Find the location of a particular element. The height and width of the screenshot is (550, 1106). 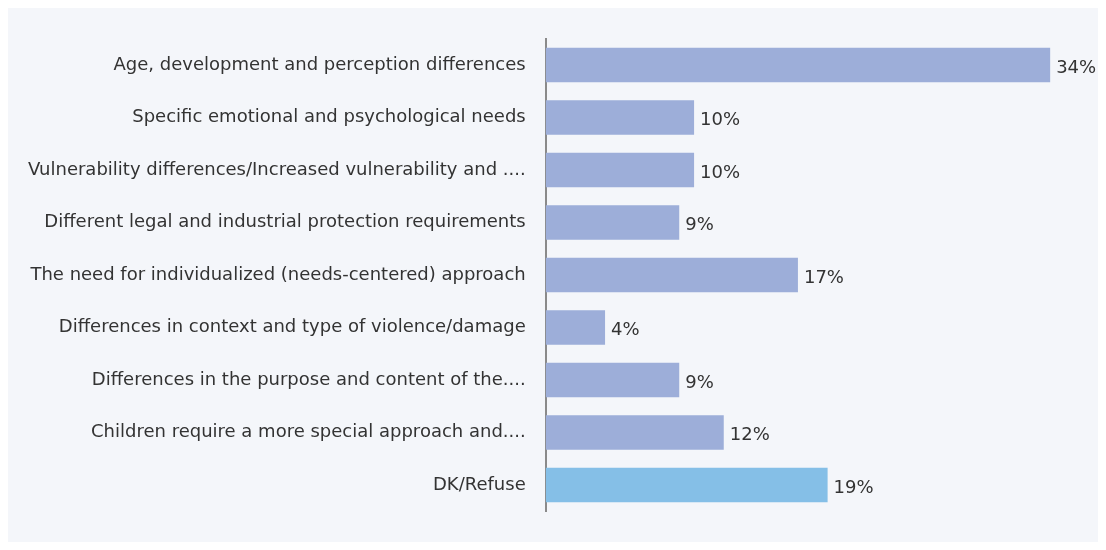

data-label: 4% is located at coordinates (625, 329).